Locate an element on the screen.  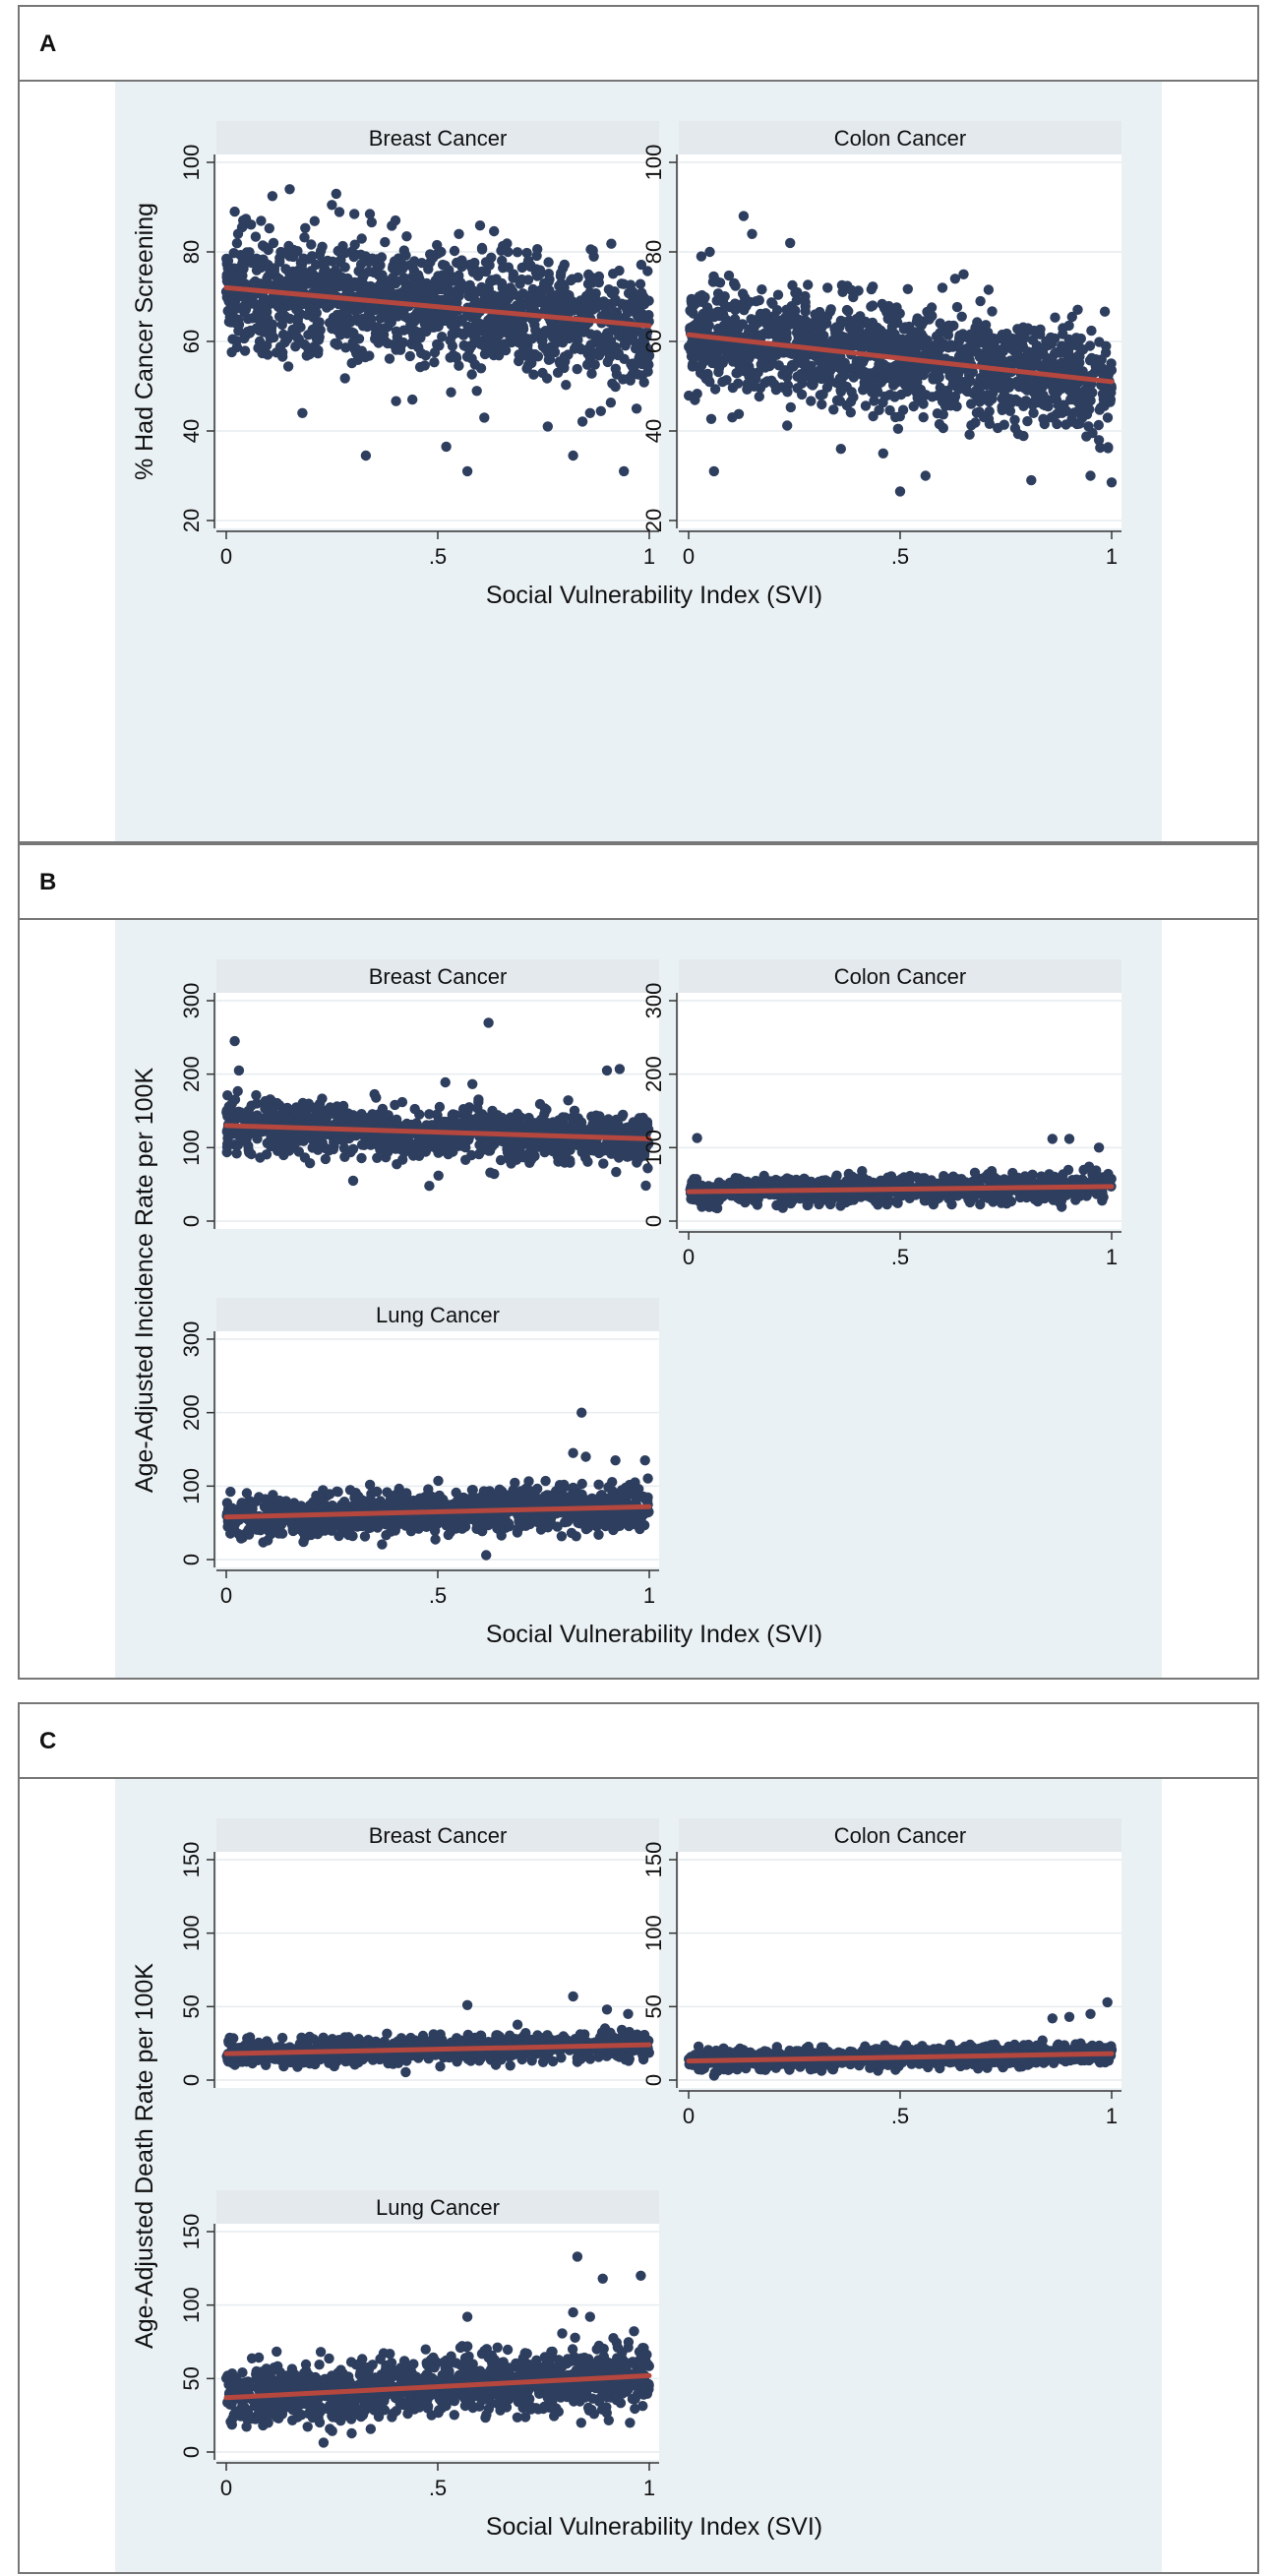
y-tick-label: 60 is located at coordinates (653, 341).